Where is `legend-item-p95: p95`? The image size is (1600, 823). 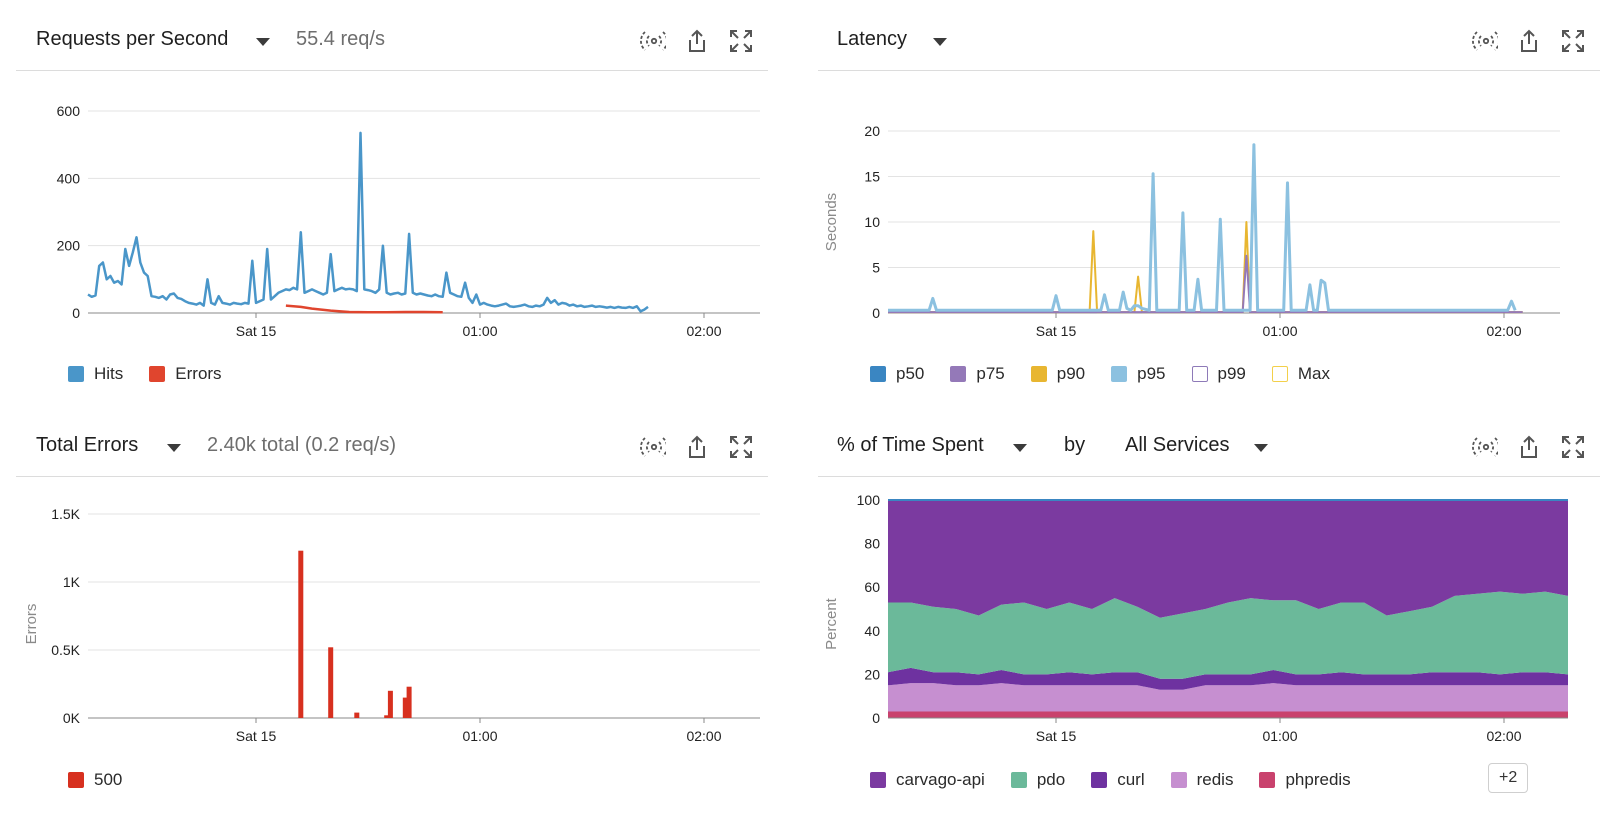 legend-item-p95: p95 is located at coordinates (1138, 374).